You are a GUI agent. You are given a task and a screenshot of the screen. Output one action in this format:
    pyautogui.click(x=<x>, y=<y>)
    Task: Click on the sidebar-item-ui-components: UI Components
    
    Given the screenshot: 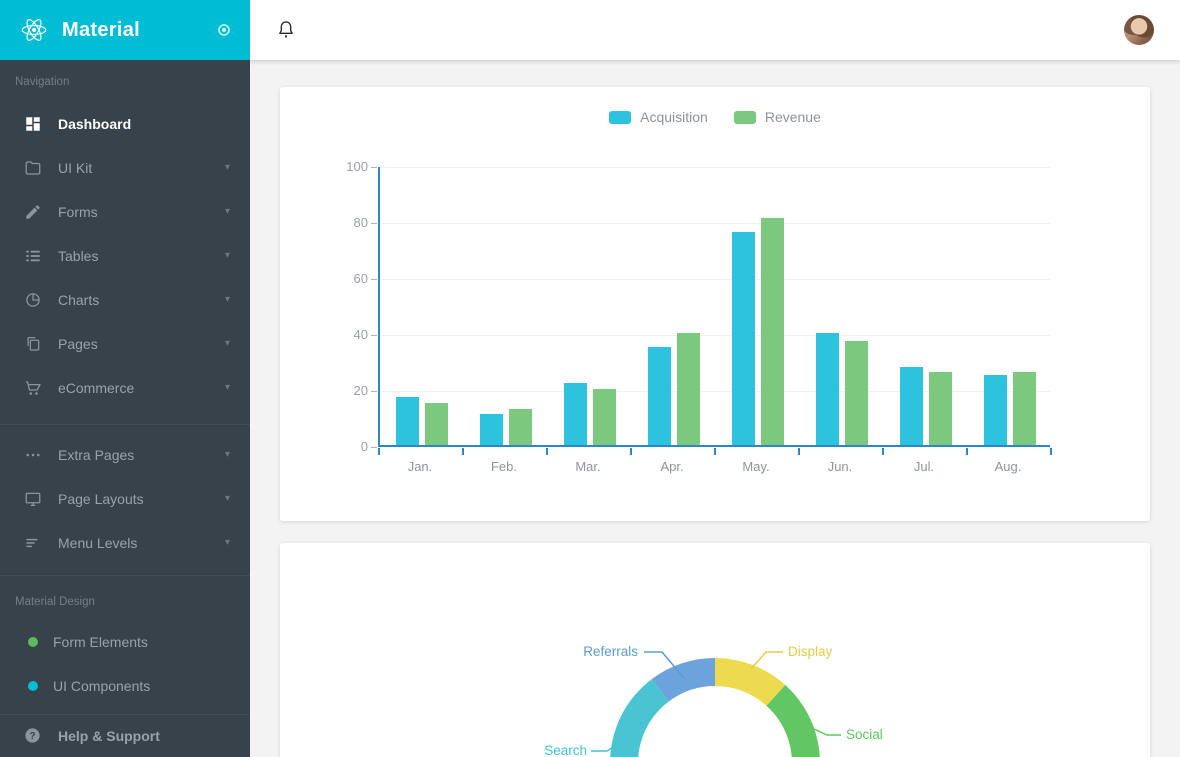 What is the action you would take?
    pyautogui.click(x=125, y=686)
    